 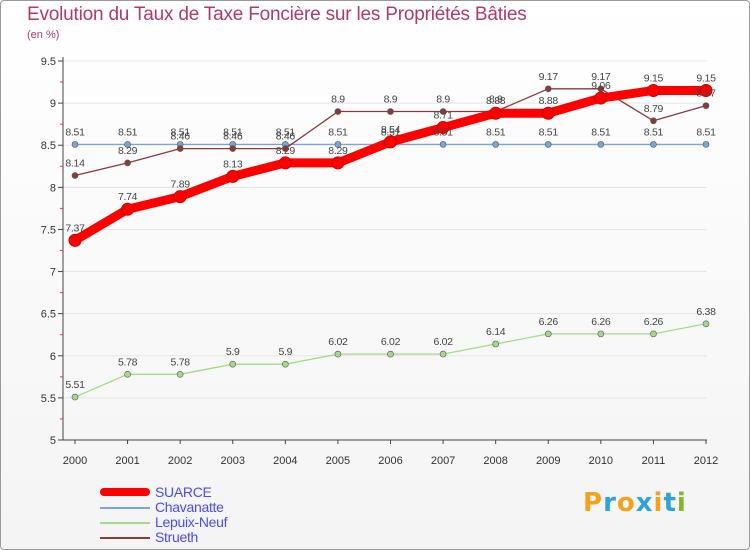 What do you see at coordinates (233, 461) in the screenshot?
I see `x-tick-label: 2003` at bounding box center [233, 461].